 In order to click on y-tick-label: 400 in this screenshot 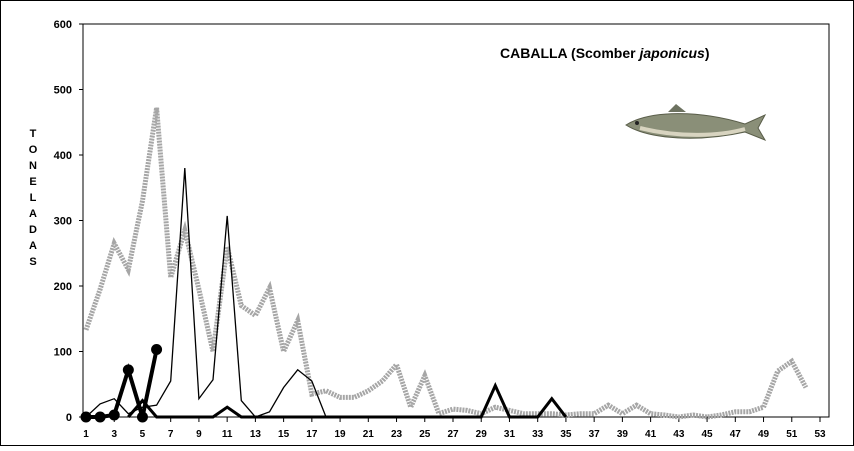, I will do `click(63, 156)`.